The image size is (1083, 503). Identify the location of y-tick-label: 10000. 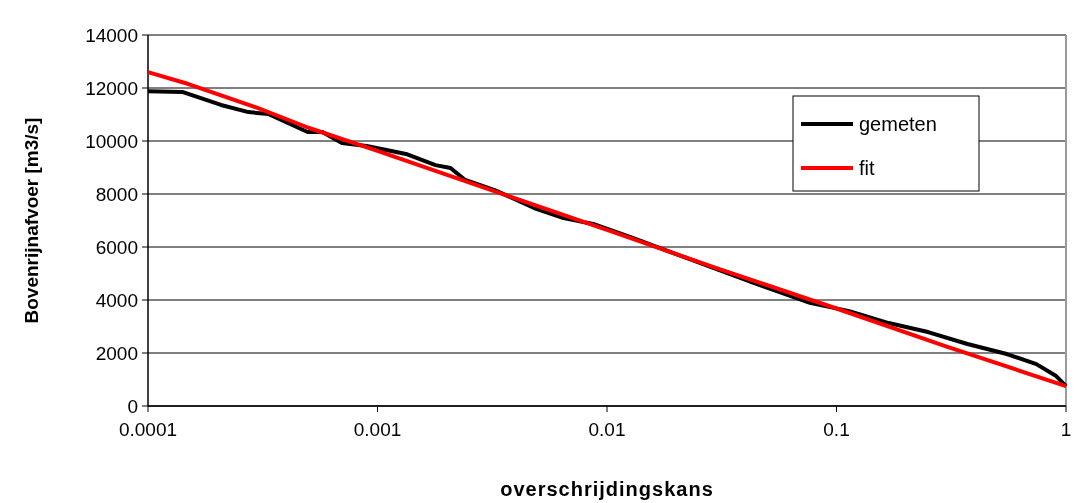
(111, 141).